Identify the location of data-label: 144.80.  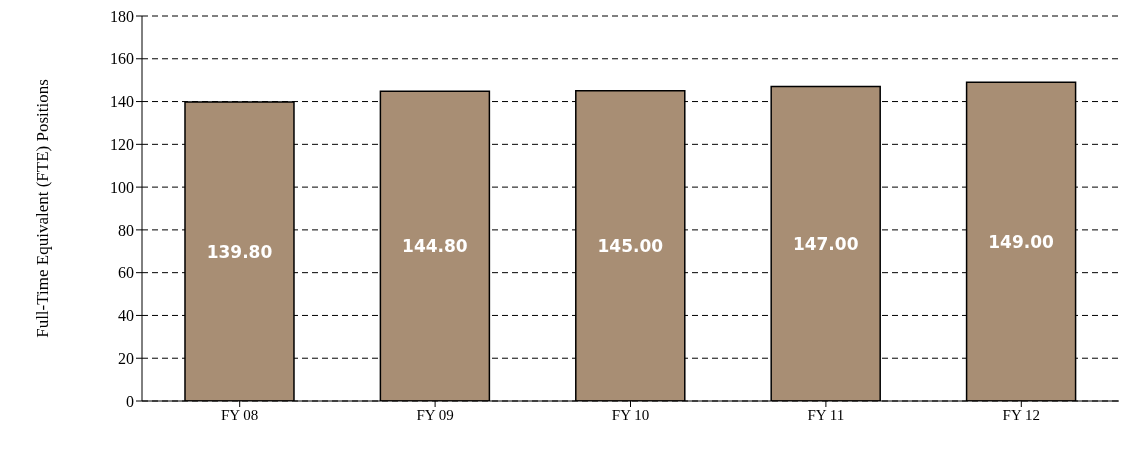
(435, 246).